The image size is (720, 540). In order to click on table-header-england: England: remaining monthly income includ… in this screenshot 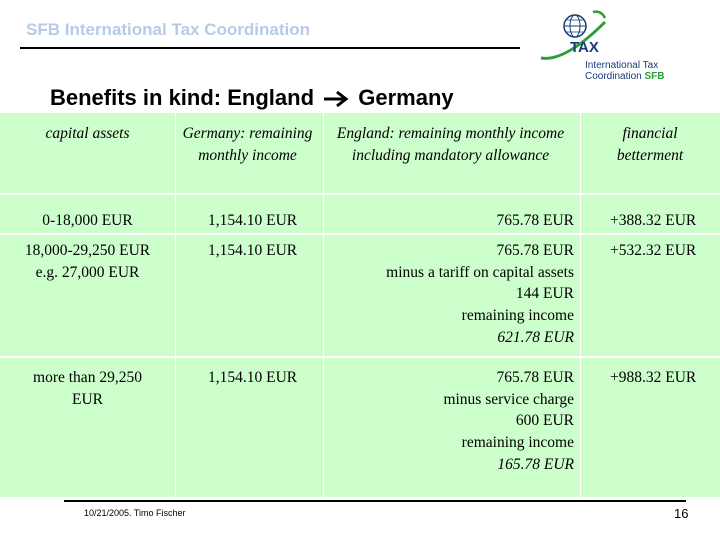, I will do `click(450, 144)`.